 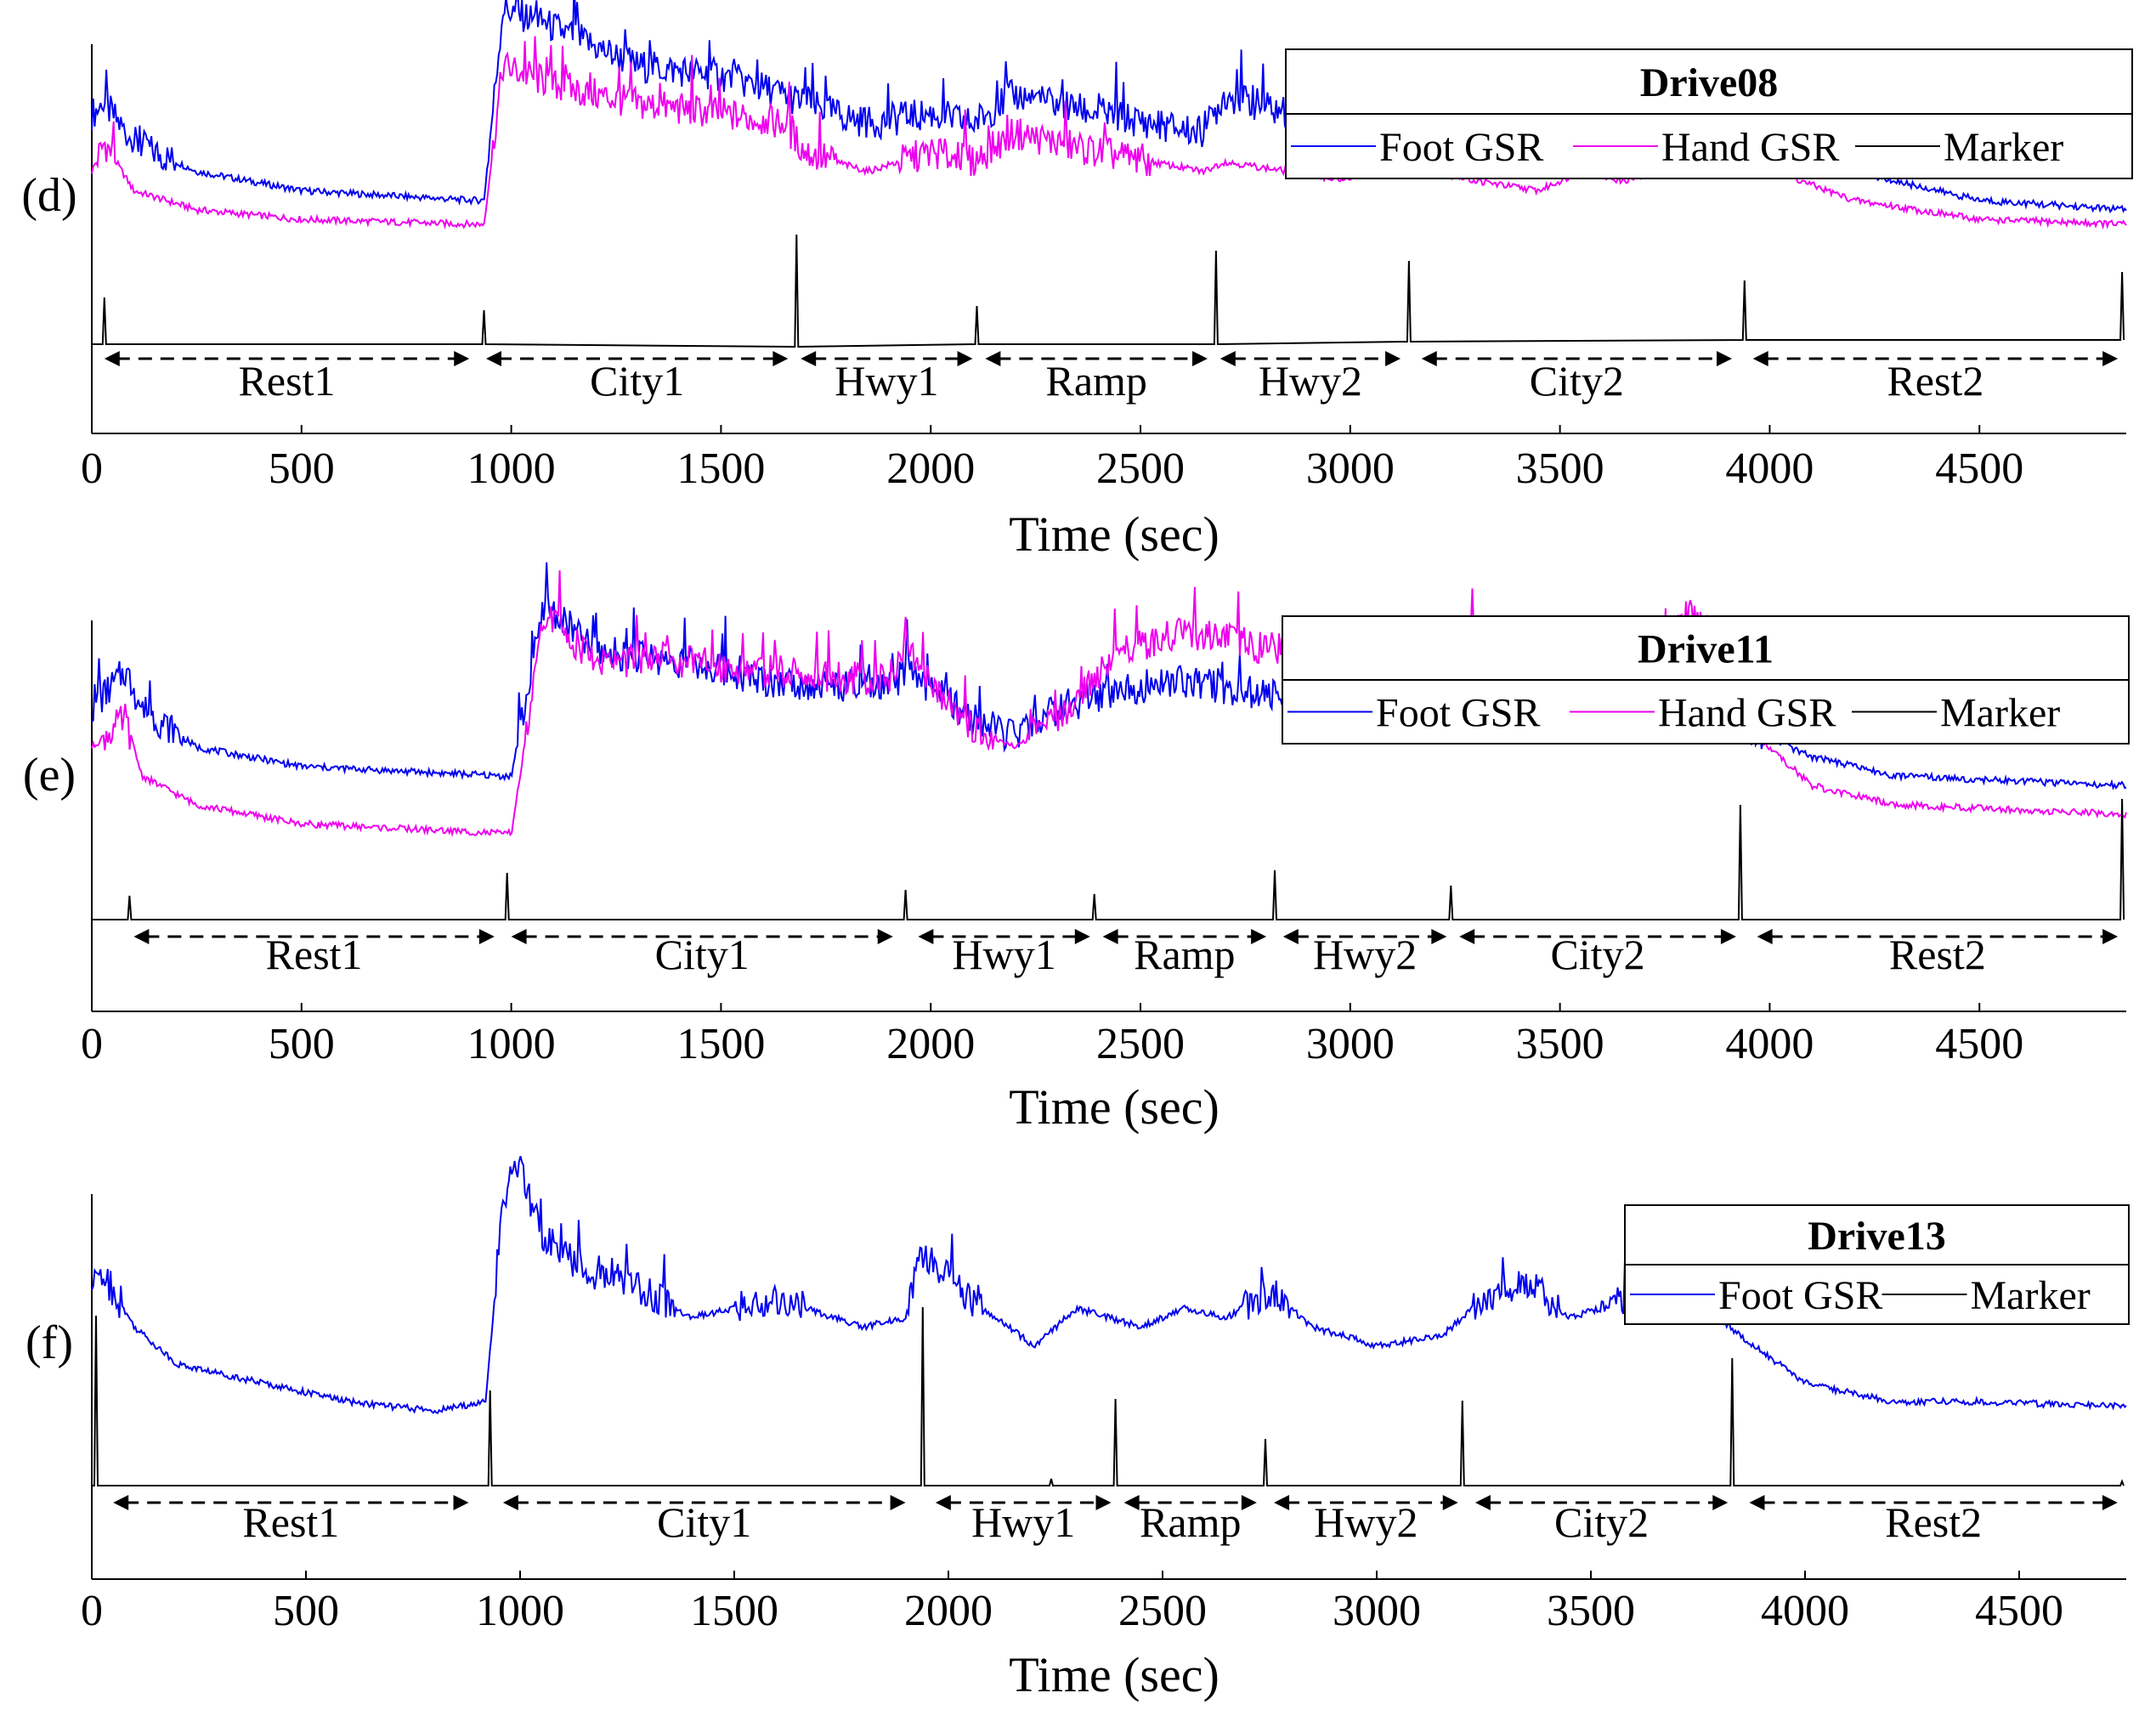 I want to click on segment-label: Hwy2, so click(x=1366, y=1522).